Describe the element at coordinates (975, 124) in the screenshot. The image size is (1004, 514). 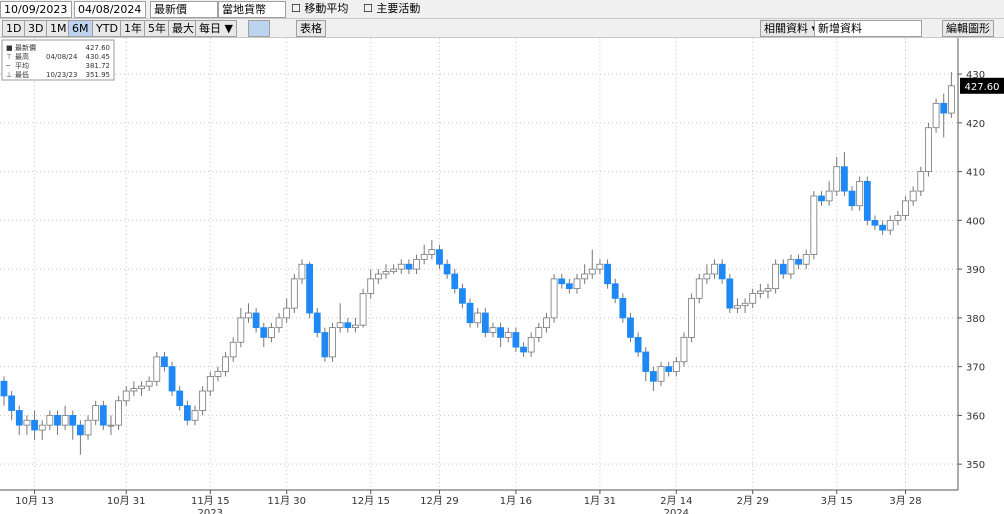
I see `y-tick-label: 420` at that location.